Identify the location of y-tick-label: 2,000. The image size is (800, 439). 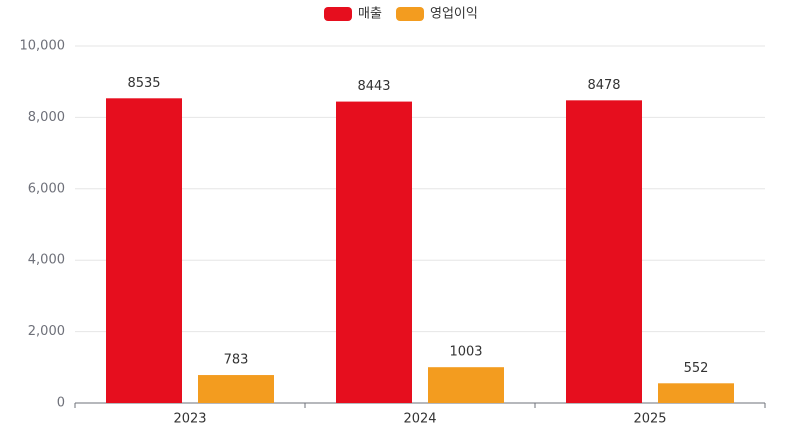
(46, 331).